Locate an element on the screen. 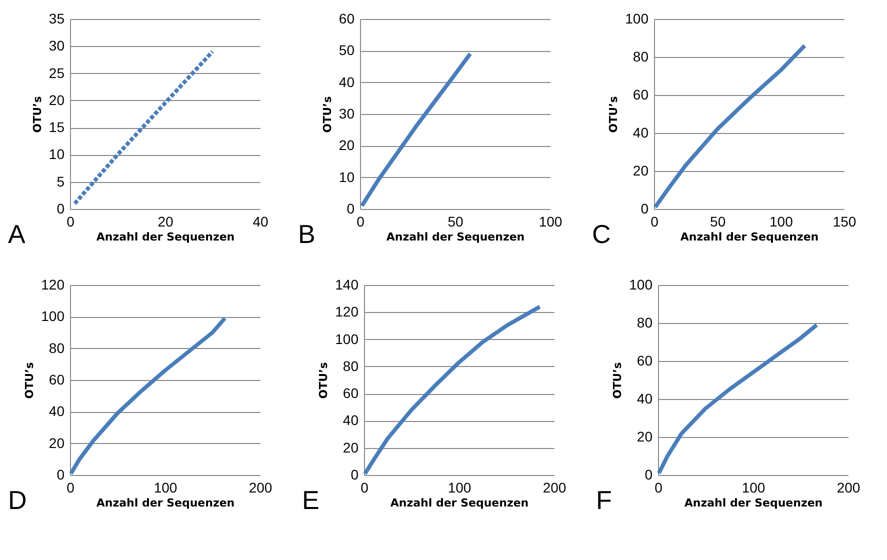  y-tick-label: 15 is located at coordinates (56, 127).